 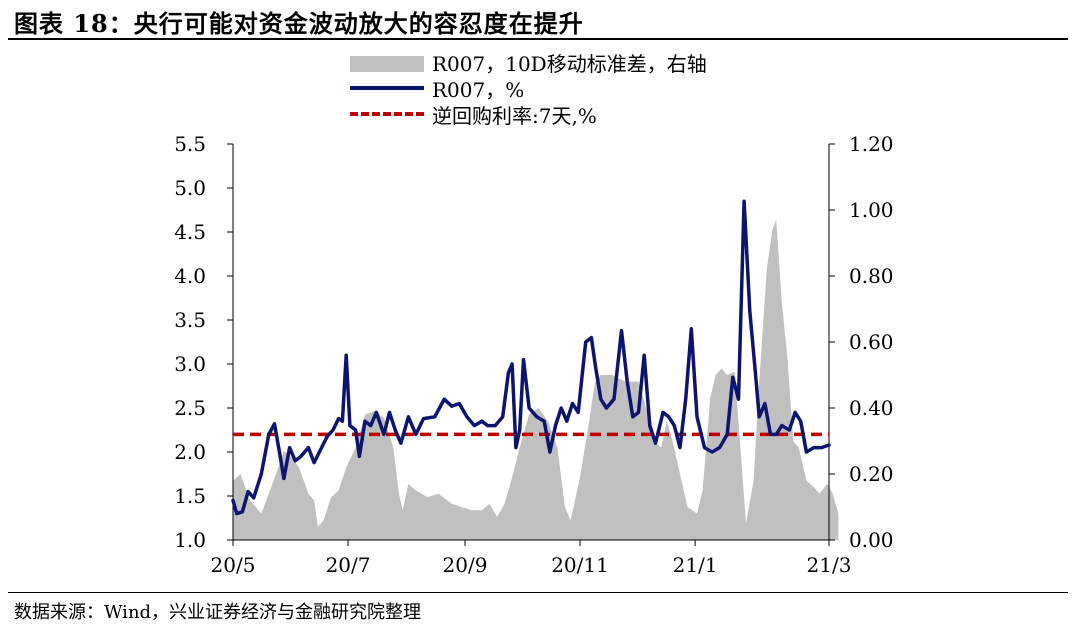 I want to click on left-tick-label: 4.5, so click(x=190, y=232).